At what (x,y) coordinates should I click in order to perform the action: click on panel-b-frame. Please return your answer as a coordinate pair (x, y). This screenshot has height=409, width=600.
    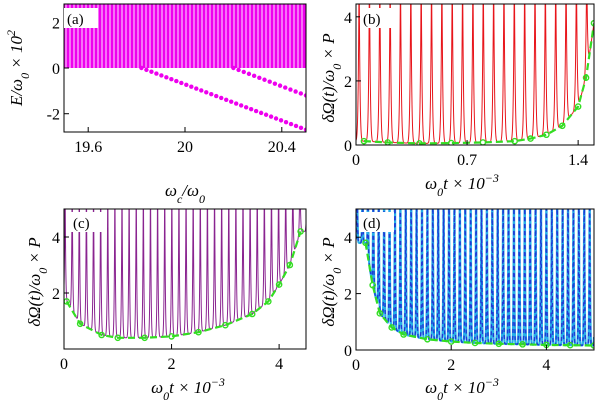
    Looking at the image, I should click on (475, 74).